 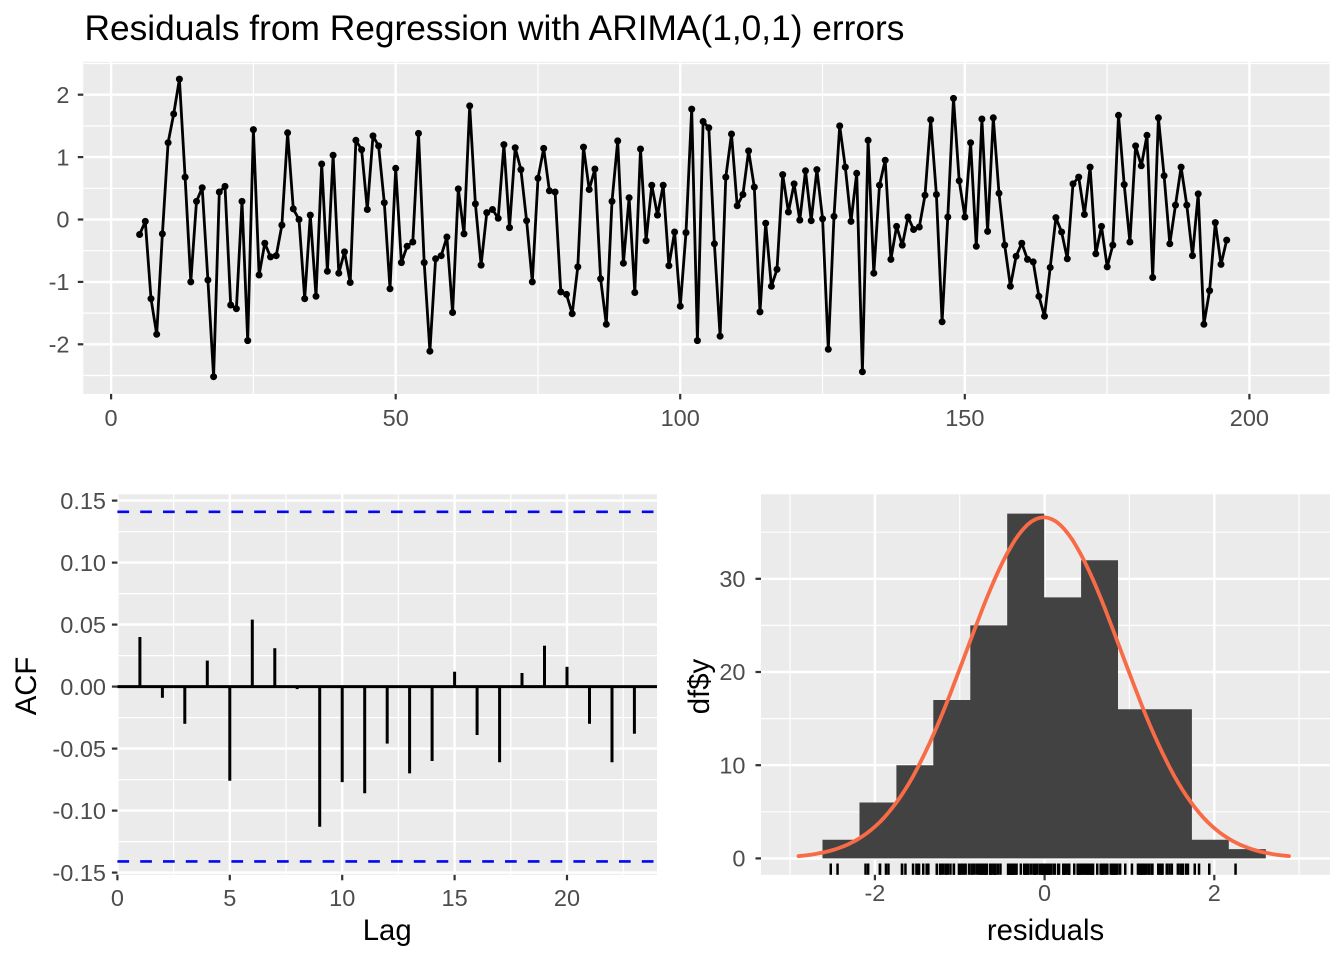 What do you see at coordinates (79, 873) in the screenshot?
I see `svg-text: -0.15` at bounding box center [79, 873].